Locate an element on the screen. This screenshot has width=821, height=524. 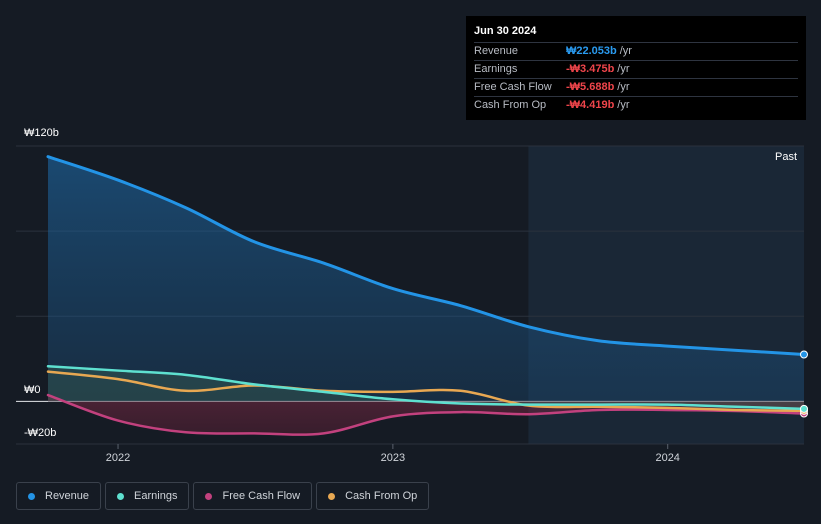
tooltip-value: -₩3.475b is located at coordinates (590, 69).